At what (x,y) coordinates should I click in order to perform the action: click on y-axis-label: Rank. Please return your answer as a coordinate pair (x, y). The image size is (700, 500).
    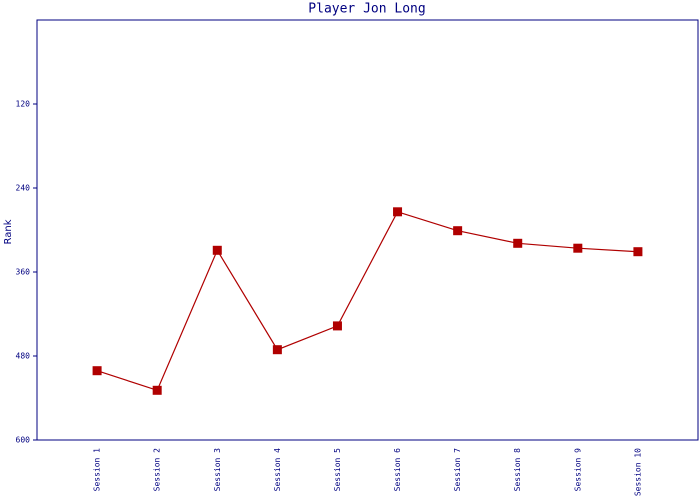
    Looking at the image, I should click on (8, 231).